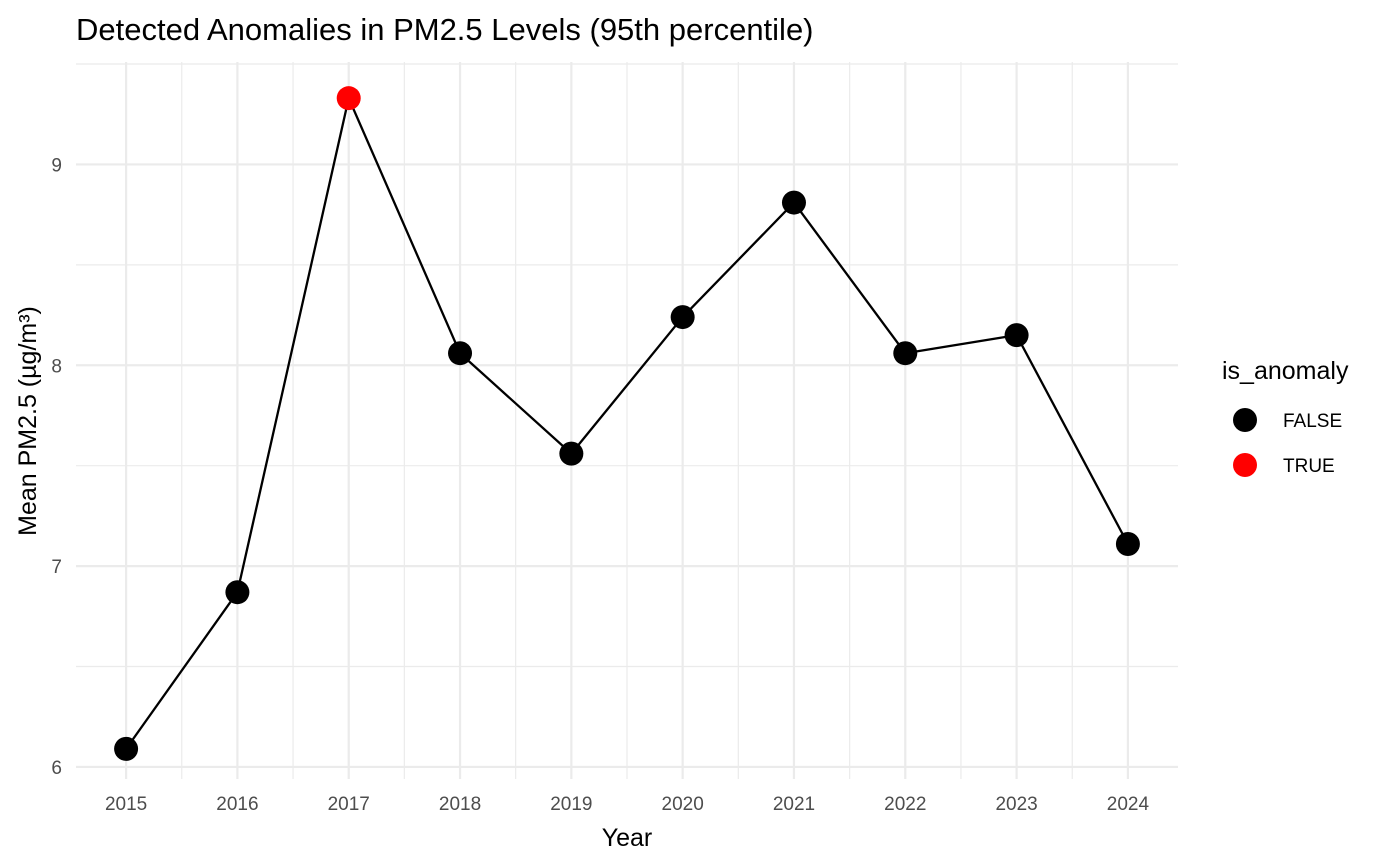 This screenshot has height=865, width=1400. What do you see at coordinates (28, 421) in the screenshot?
I see `y-axis-label: Mean PM2.5 (µg/m³)` at bounding box center [28, 421].